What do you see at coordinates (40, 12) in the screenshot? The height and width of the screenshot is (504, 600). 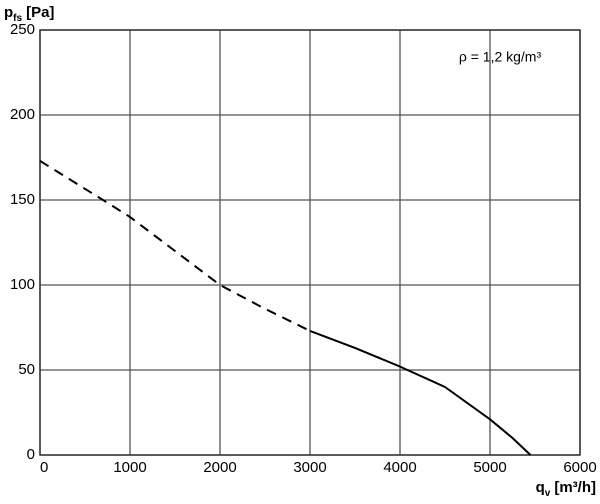 I see `y-axis-unit: [Pa]` at bounding box center [40, 12].